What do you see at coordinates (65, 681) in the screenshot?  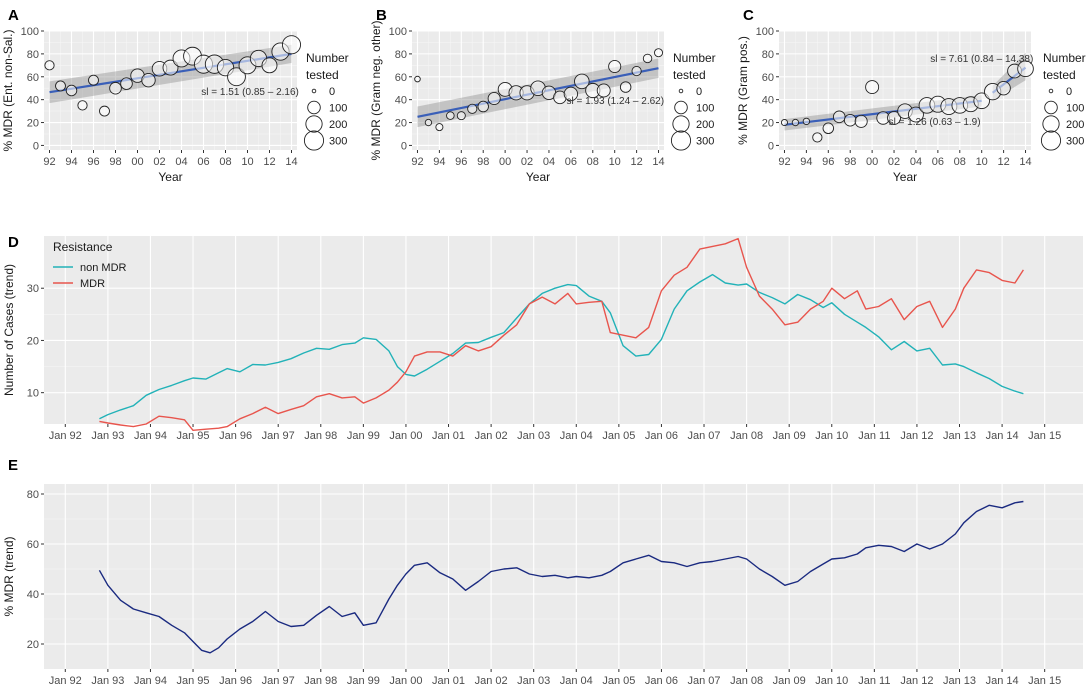 I see `x-tick-label: Jan 92` at bounding box center [65, 681].